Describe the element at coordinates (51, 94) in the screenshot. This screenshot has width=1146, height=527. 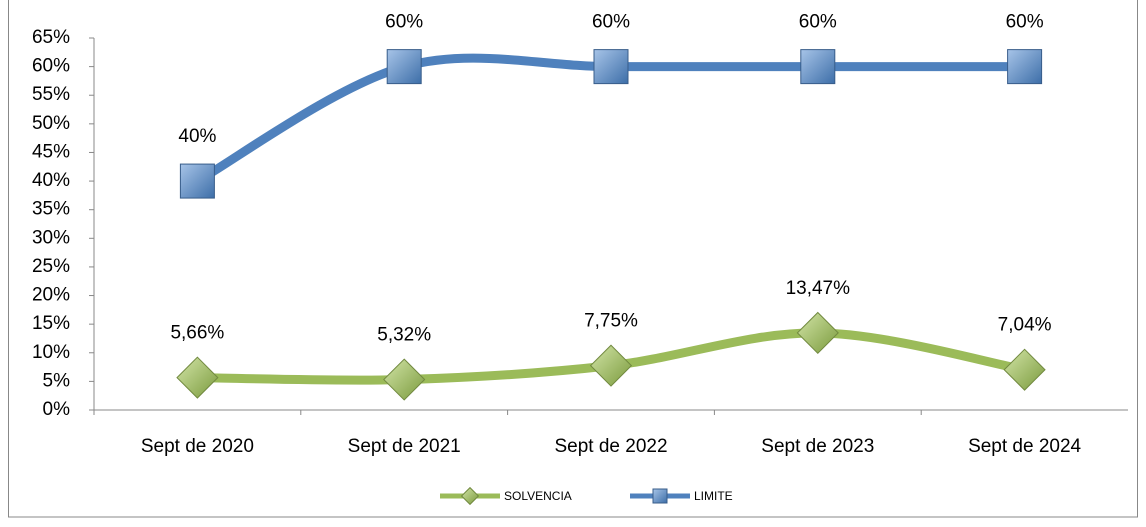
I see `y-tick-label: 55%` at that location.